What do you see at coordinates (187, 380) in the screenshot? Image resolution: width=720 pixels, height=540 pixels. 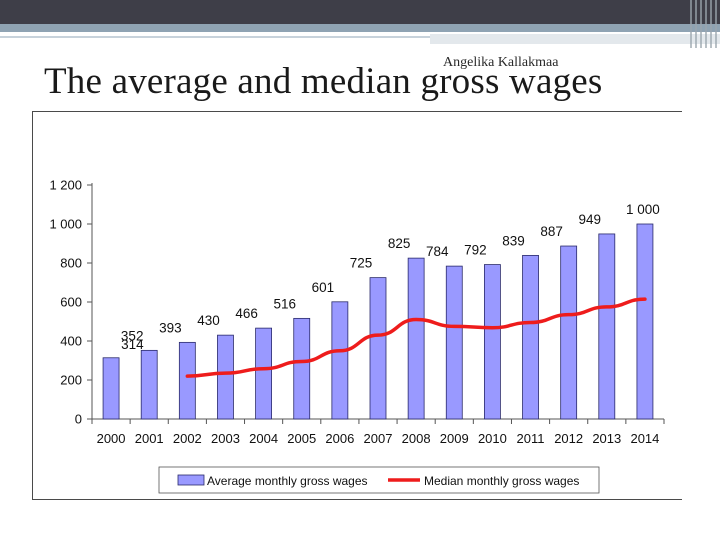 I see `bar-2002` at bounding box center [187, 380].